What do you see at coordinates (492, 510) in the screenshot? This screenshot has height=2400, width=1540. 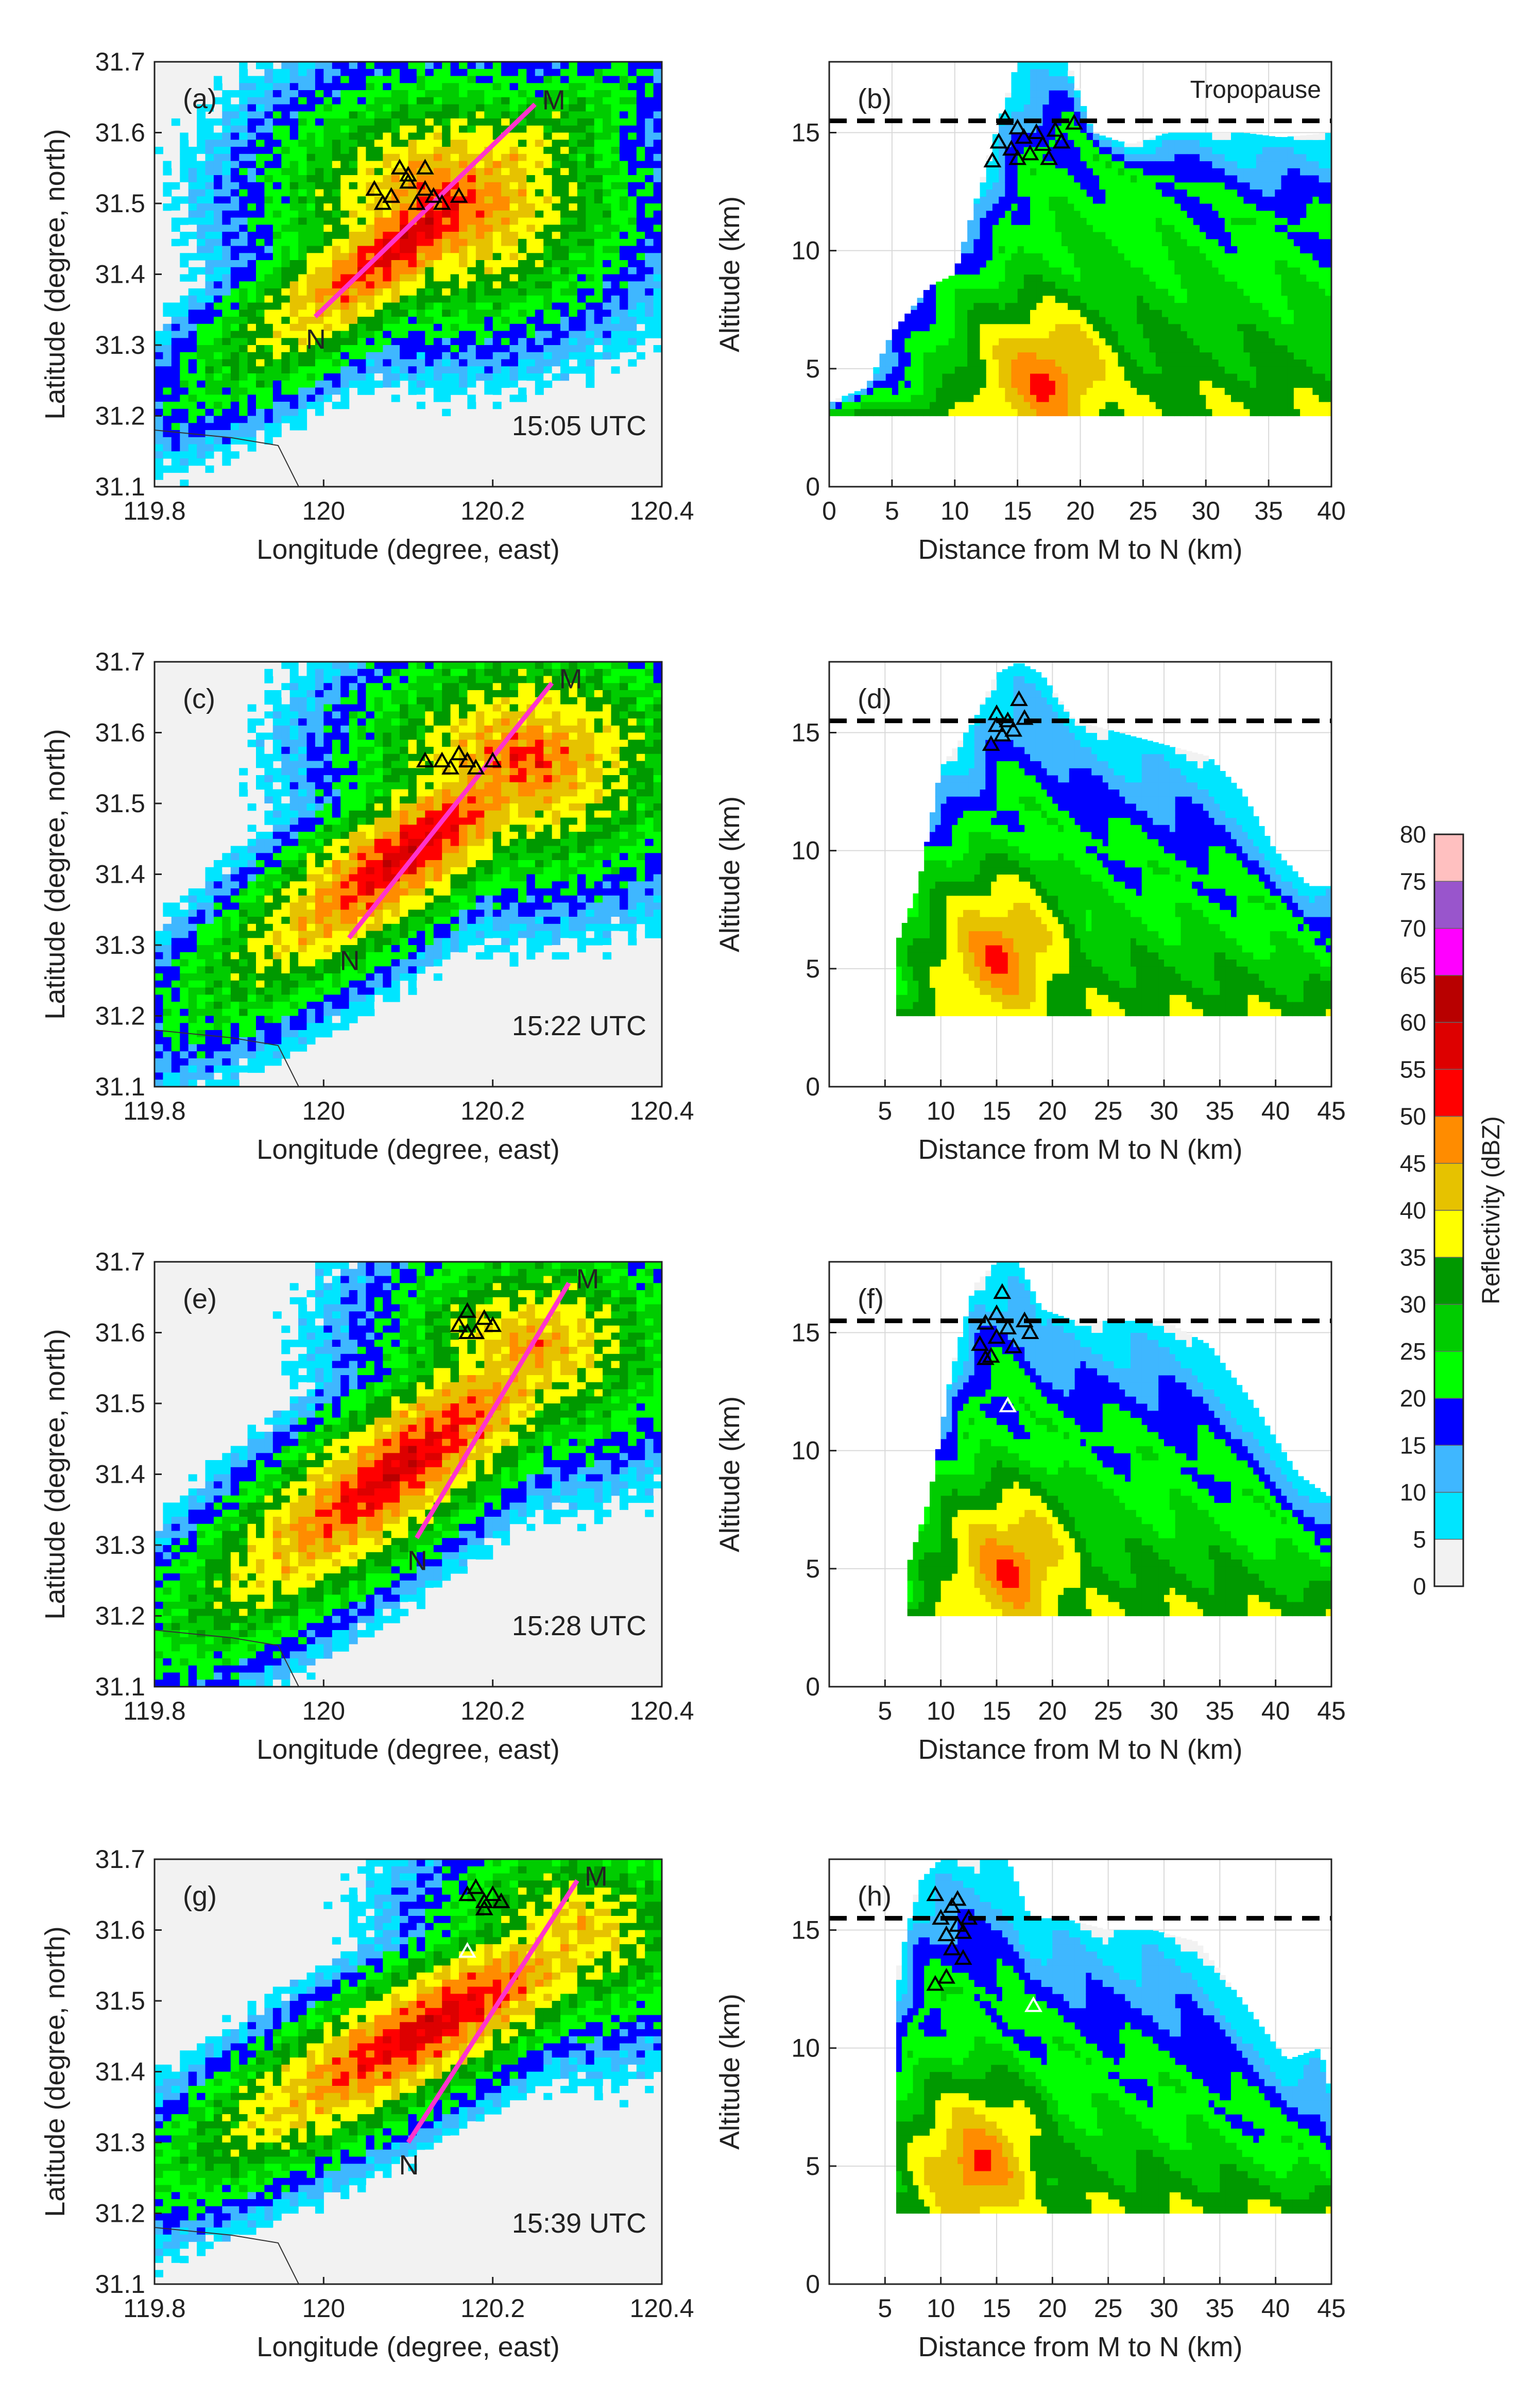 I see `x-tick-label: 120.2` at bounding box center [492, 510].